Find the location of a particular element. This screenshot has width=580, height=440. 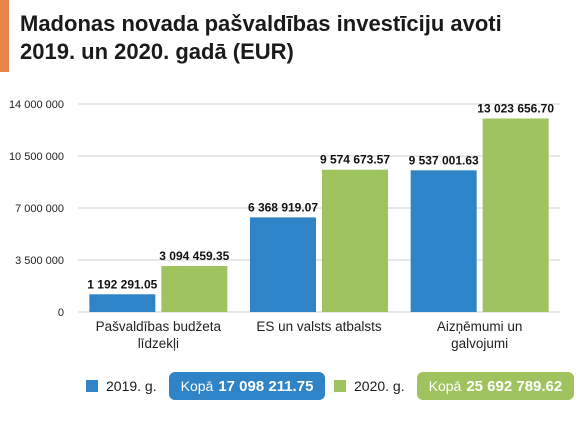

legend-item-2020: 2020. g. Kopā 25 692 789.62 is located at coordinates (454, 386).